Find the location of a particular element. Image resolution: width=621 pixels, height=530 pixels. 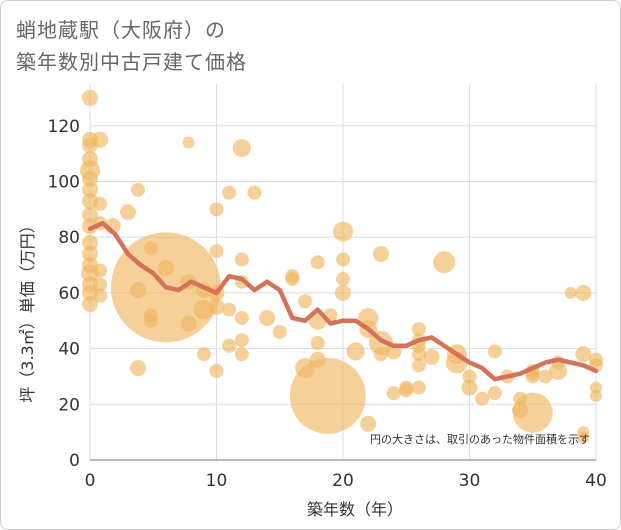

y-tick-label: 80 is located at coordinates (69, 238).